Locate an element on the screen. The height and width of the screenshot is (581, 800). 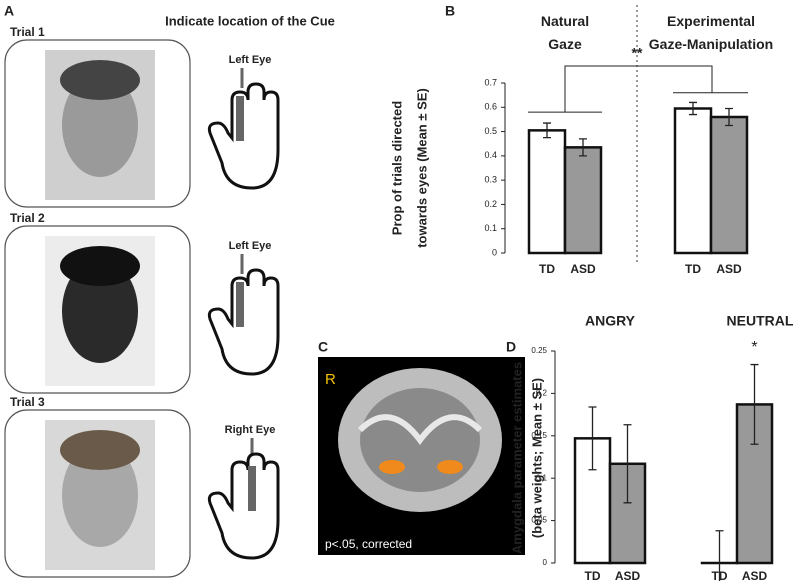
trial-label: Trial 3 is located at coordinates (27, 402).